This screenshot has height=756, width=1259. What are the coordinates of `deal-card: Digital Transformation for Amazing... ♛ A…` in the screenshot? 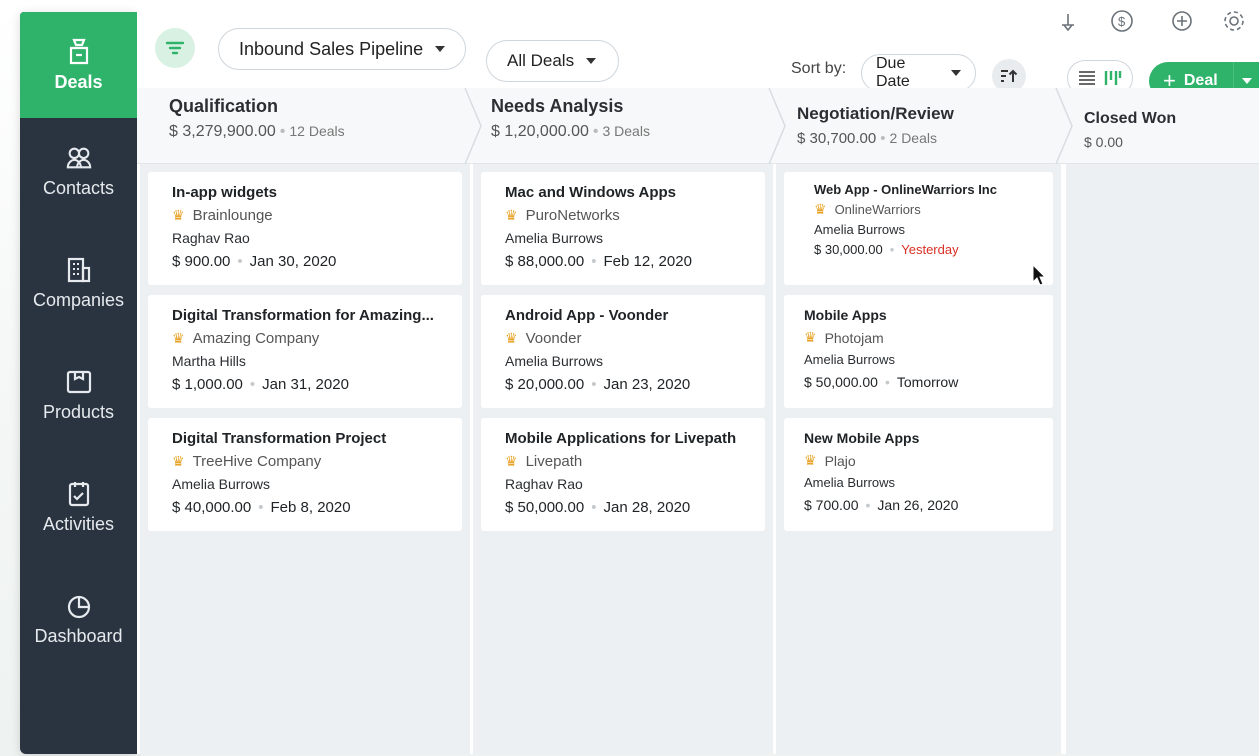 It's located at (305, 351).